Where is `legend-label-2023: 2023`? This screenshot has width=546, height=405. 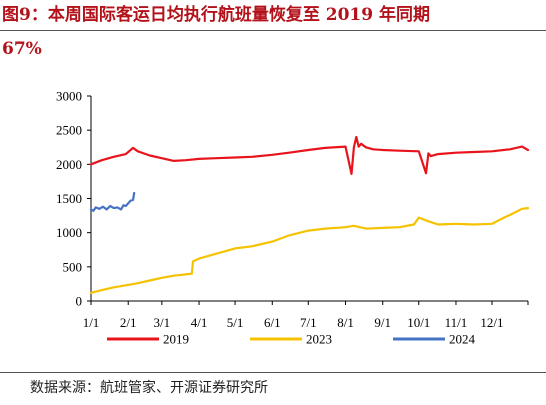
legend-label-2023: 2023 is located at coordinates (319, 339).